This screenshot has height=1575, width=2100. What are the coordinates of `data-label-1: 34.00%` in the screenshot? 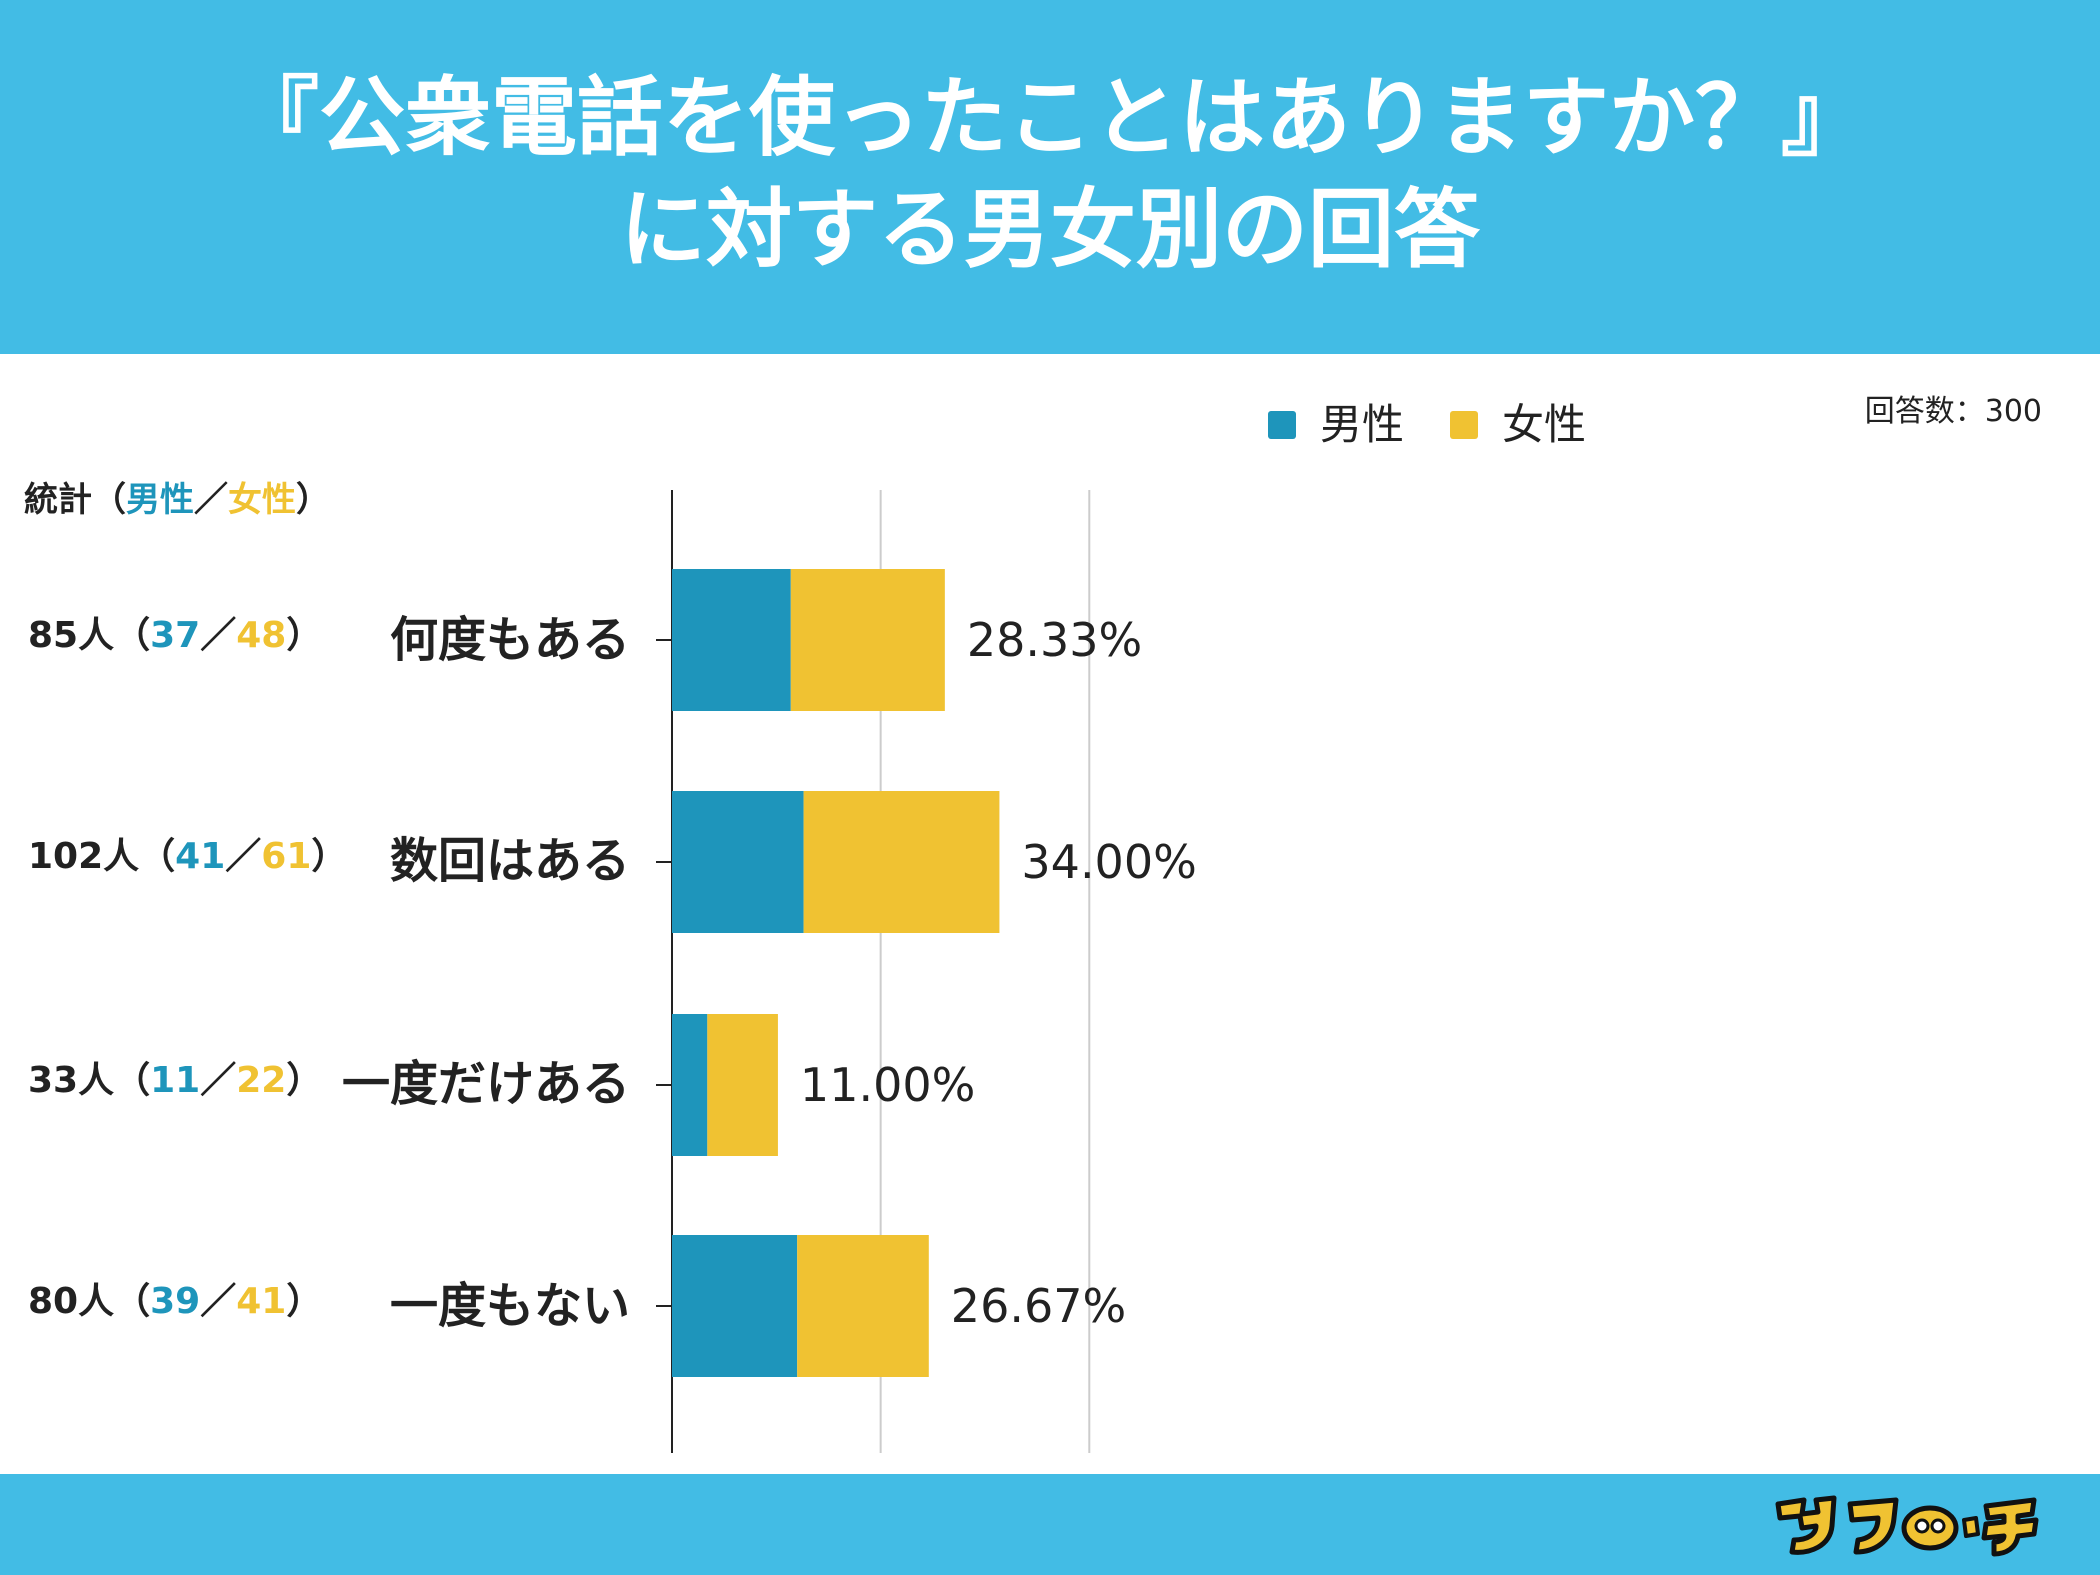 It's located at (1108, 862).